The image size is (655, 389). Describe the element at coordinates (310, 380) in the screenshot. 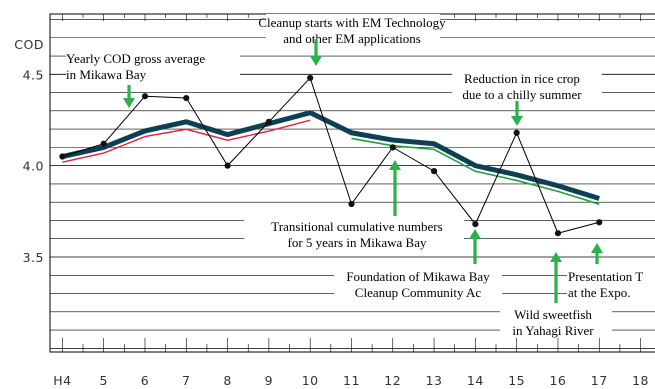

I see `x-tick-label: 10` at that location.